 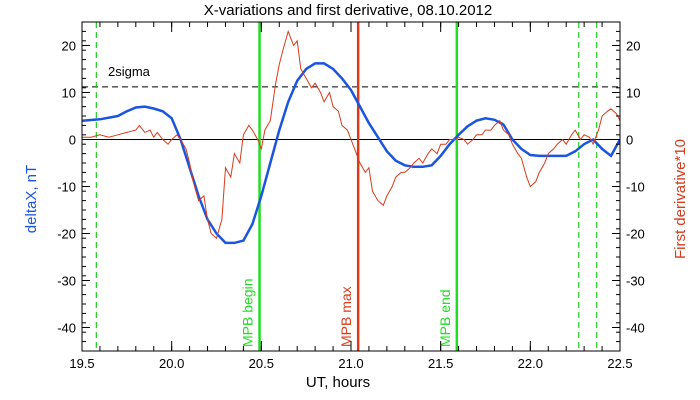 I want to click on y-tick-label-right: 20, so click(x=633, y=46).